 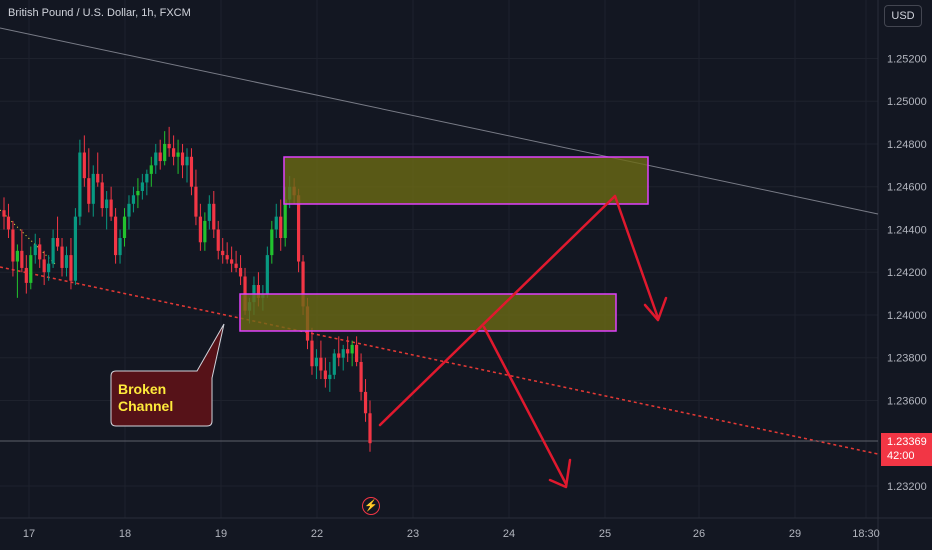 What do you see at coordinates (451, 534) in the screenshot?
I see `time-axis: 17 18 19 22 23 24 25 26 29 18:30` at bounding box center [451, 534].